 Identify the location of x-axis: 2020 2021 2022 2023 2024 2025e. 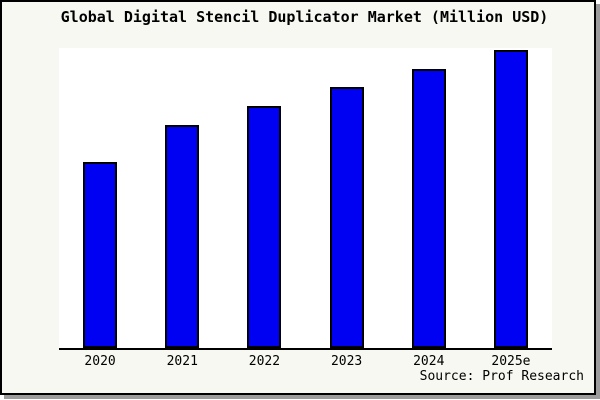
(305, 361).